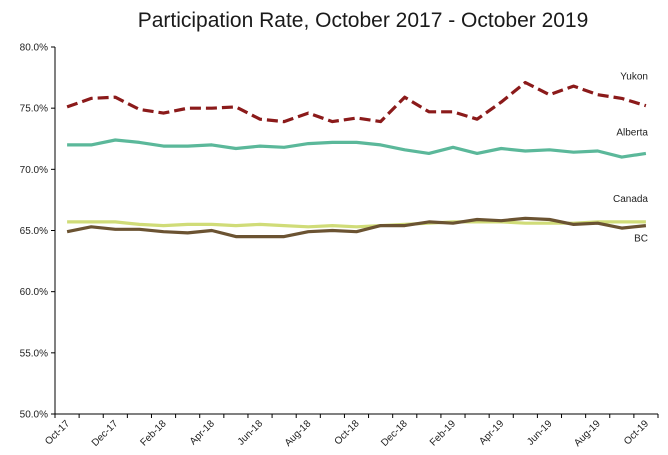 This screenshot has width=668, height=455. What do you see at coordinates (540, 433) in the screenshot?
I see `x-tick-label: Jun-19` at bounding box center [540, 433].